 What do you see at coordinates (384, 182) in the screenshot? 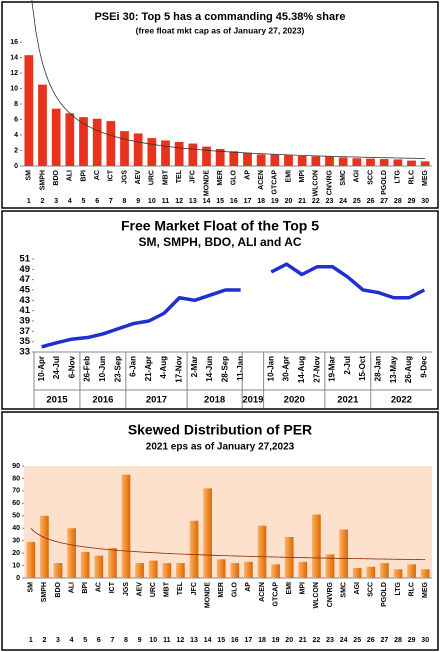
I see `x-tick-label: PGOLD` at bounding box center [384, 182].